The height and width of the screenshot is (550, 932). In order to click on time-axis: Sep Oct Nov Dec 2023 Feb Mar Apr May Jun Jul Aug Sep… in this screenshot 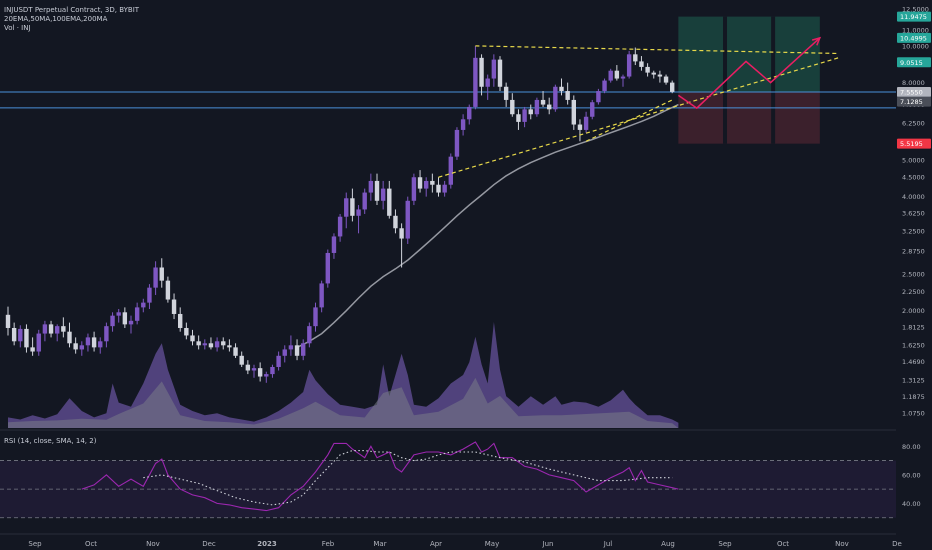, I will do `click(464, 544)`.